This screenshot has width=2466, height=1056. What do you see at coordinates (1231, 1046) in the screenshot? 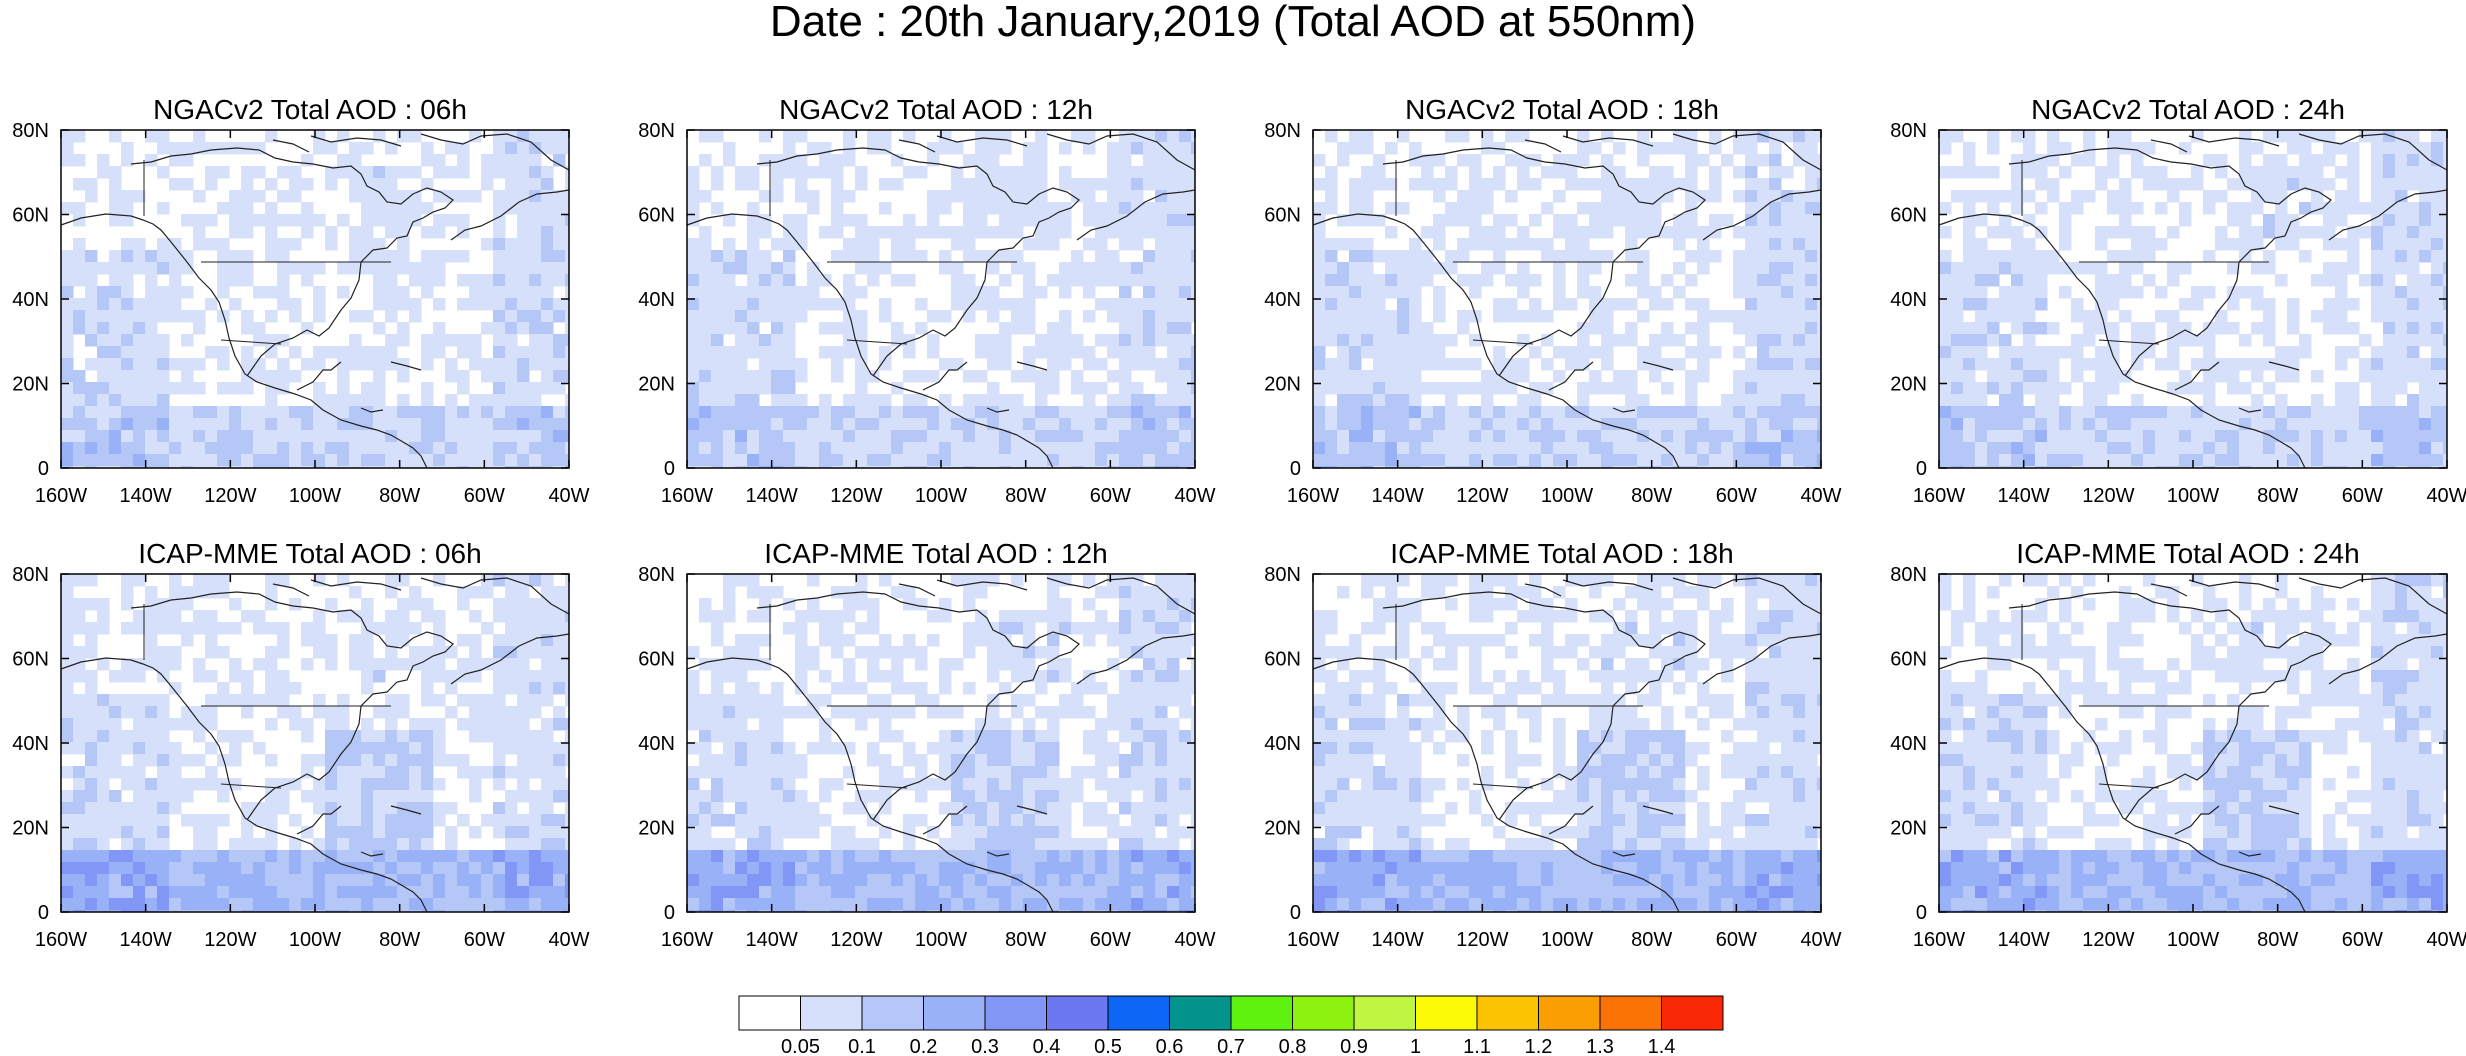
I see `colorbar-label: 0.7` at bounding box center [1231, 1046].